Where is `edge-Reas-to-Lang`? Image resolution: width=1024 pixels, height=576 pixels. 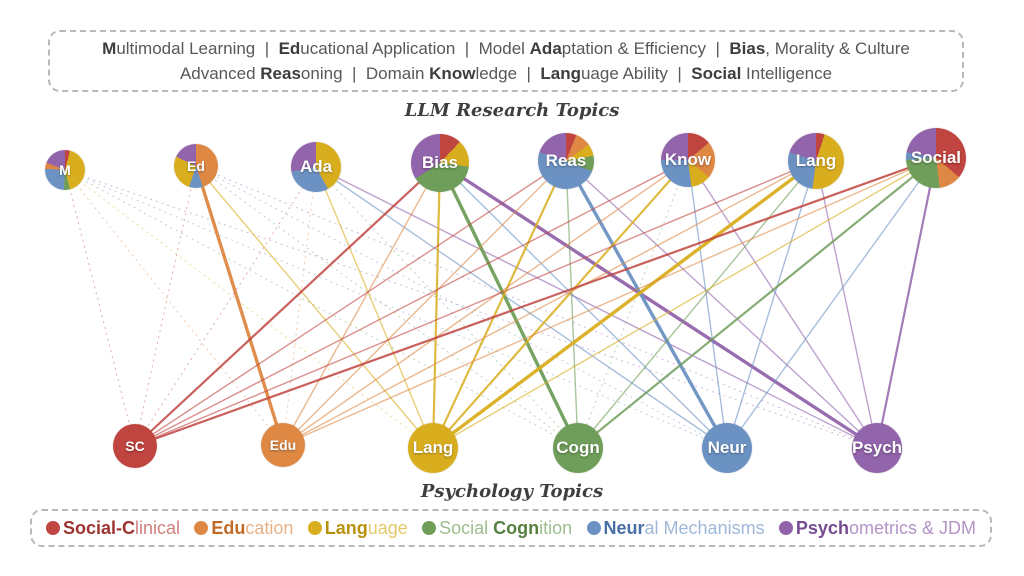
edge-Reas-to-Lang is located at coordinates (499, 304).